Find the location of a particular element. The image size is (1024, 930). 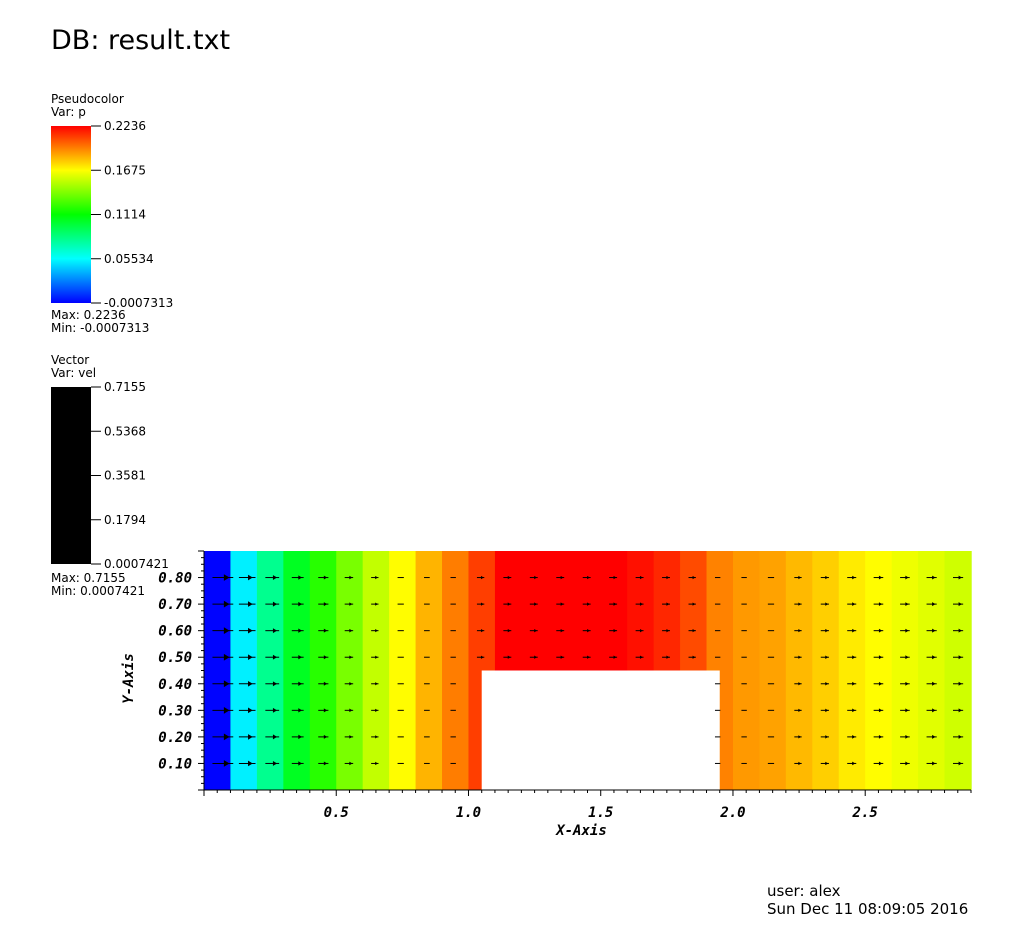

footer-date: Sun Dec 11 08:09:05 2016 is located at coordinates (868, 909).